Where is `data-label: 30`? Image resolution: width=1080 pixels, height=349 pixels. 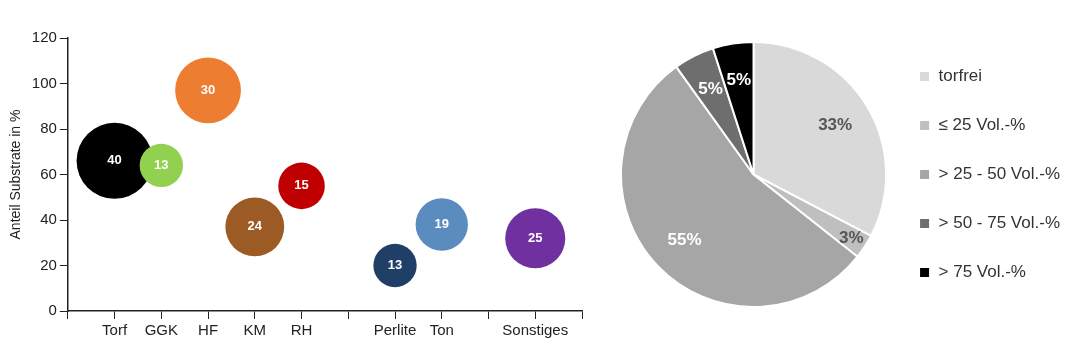
data-label: 30 is located at coordinates (208, 89).